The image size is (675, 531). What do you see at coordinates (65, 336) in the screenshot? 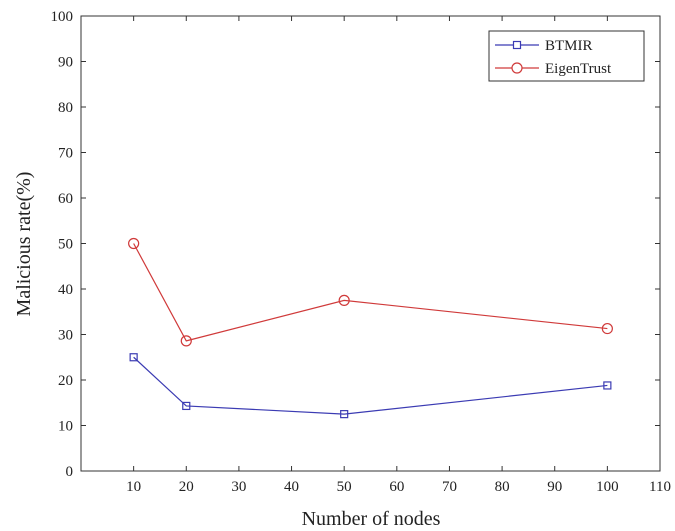
I see `y-tick-label: 30` at bounding box center [65, 336].